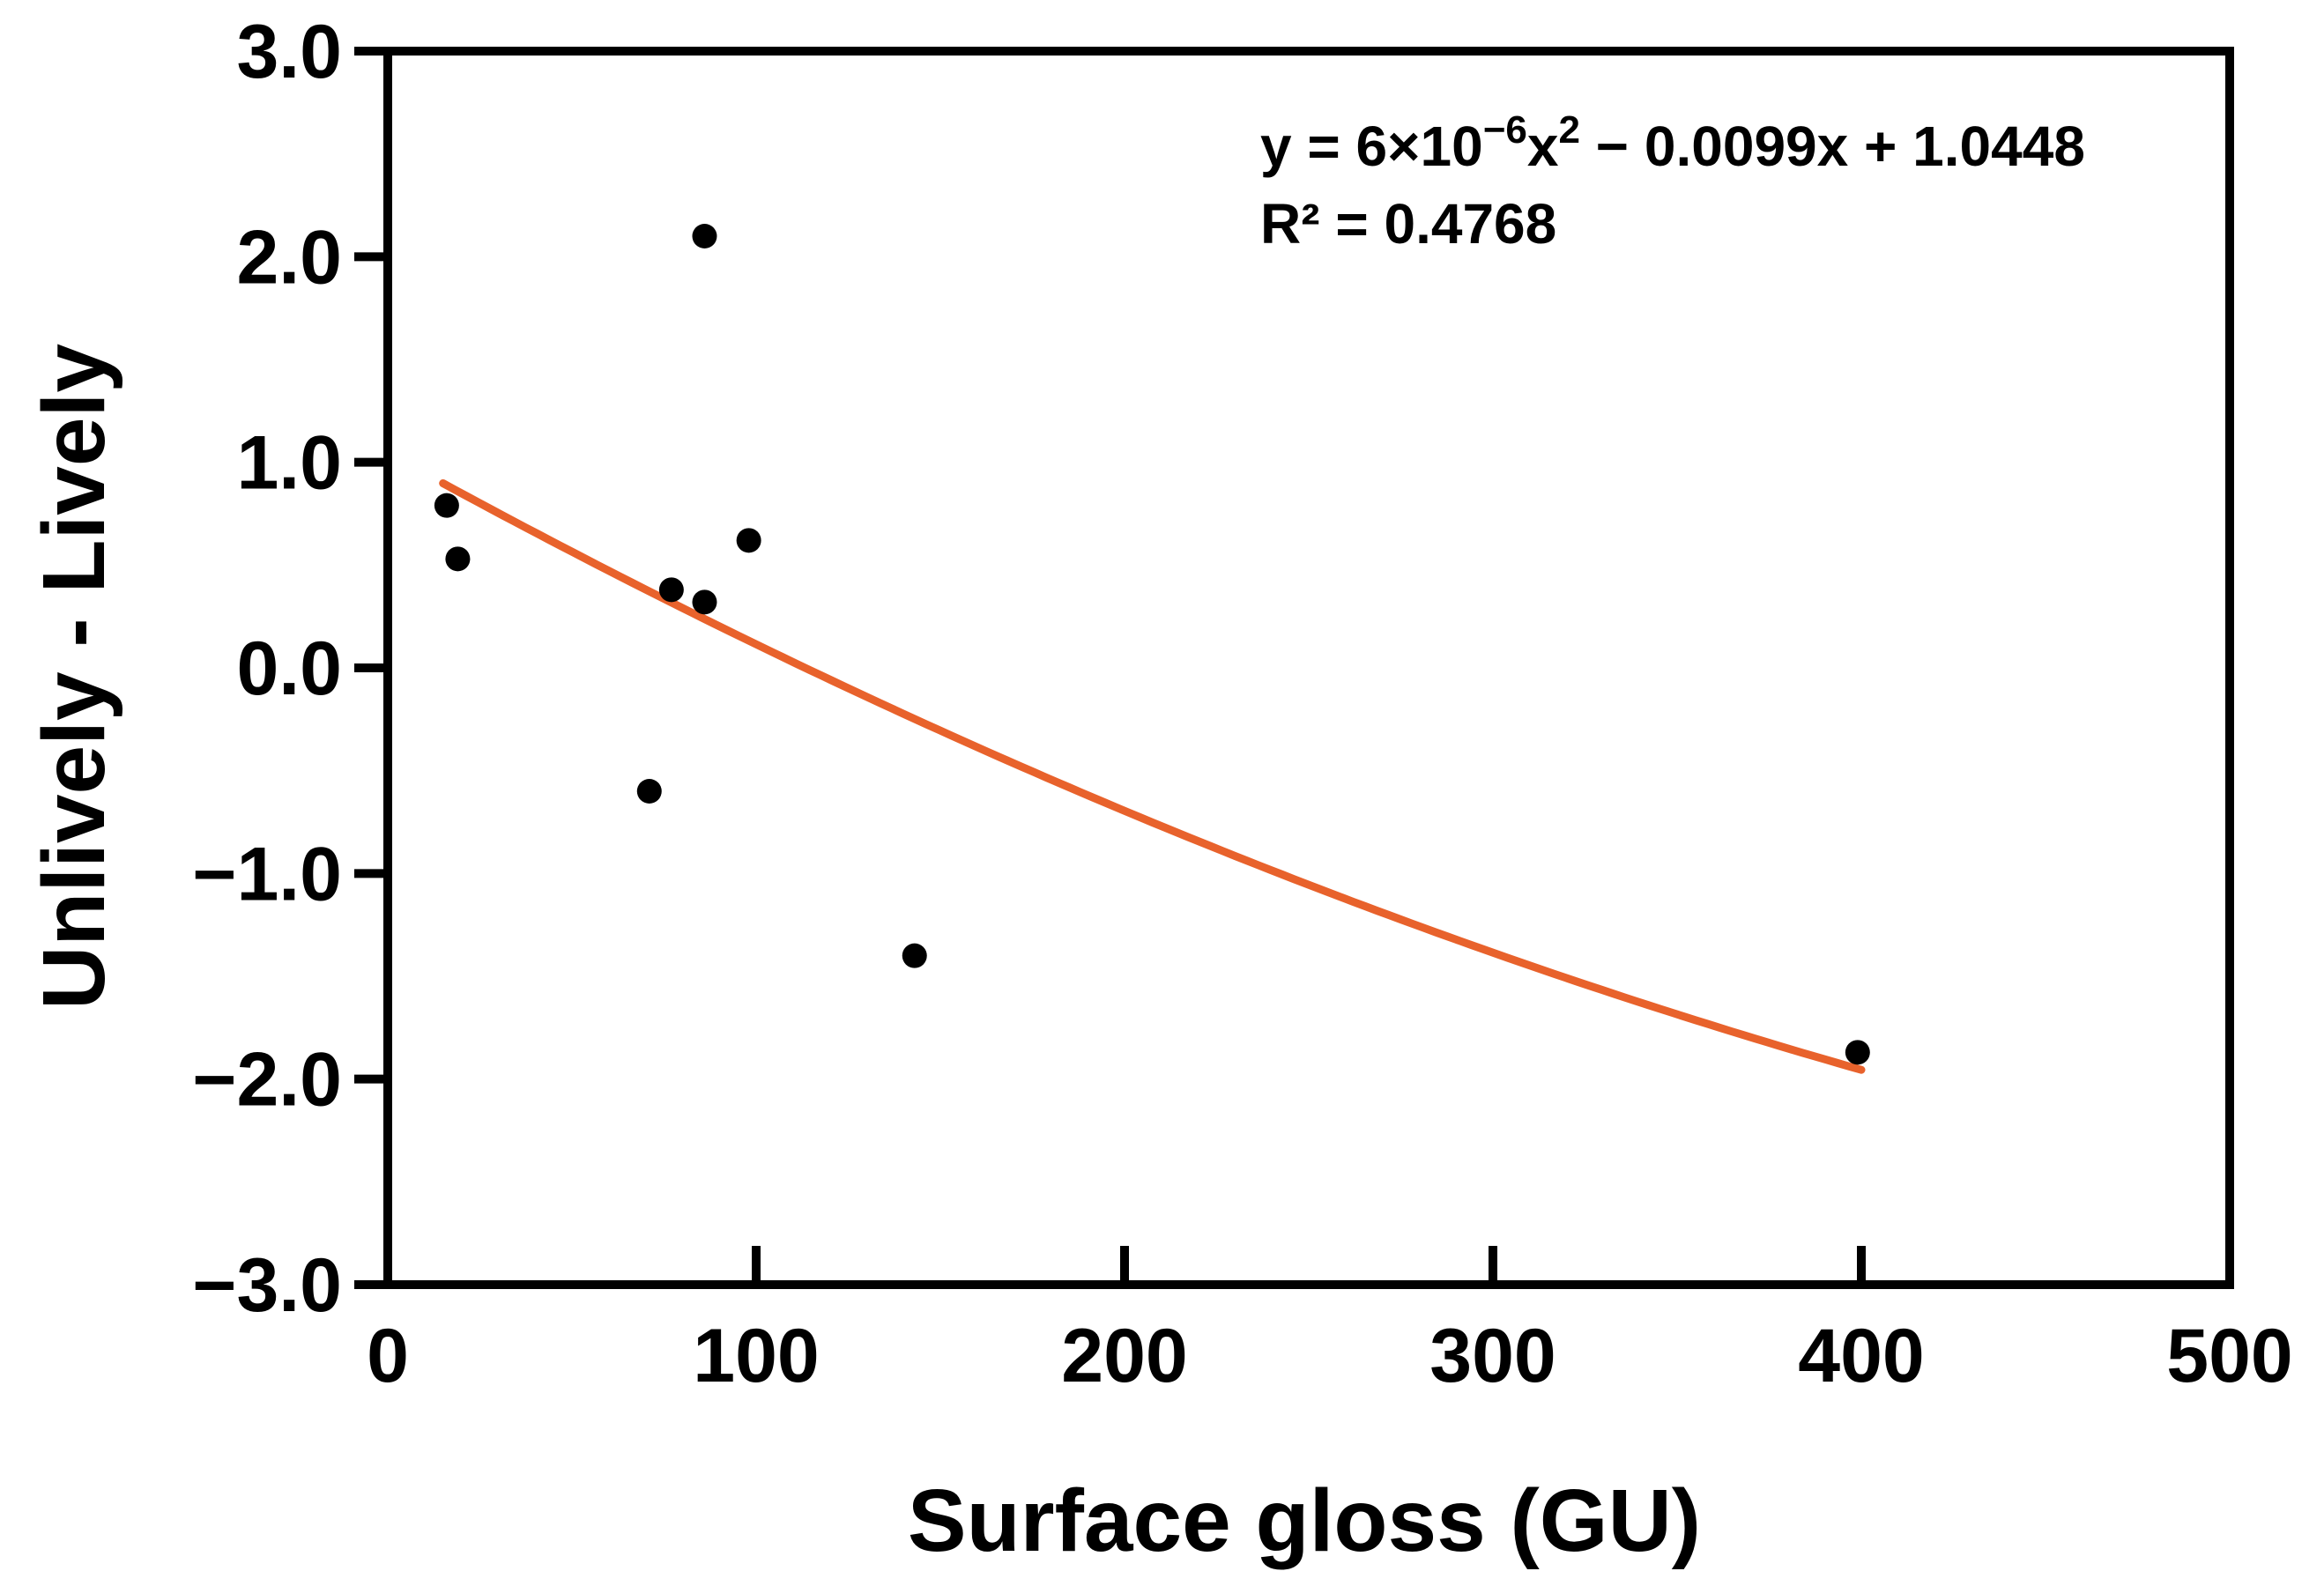 The image size is (2324, 1586). I want to click on equation-x-exponent: 2, so click(1569, 130).